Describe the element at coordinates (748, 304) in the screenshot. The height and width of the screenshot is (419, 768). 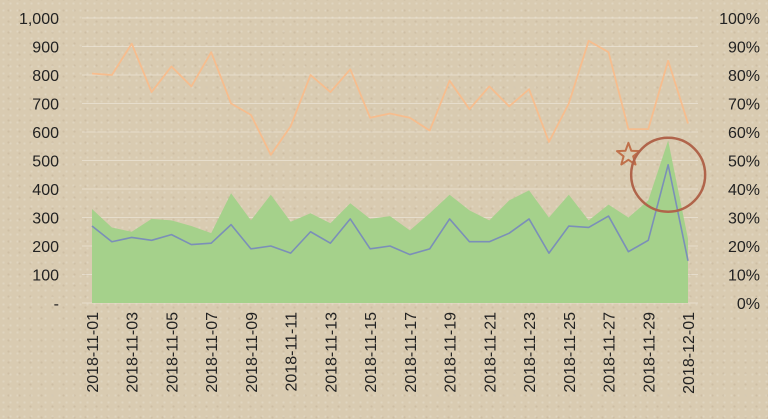
I see `y-right-tick-label: 0%` at that location.